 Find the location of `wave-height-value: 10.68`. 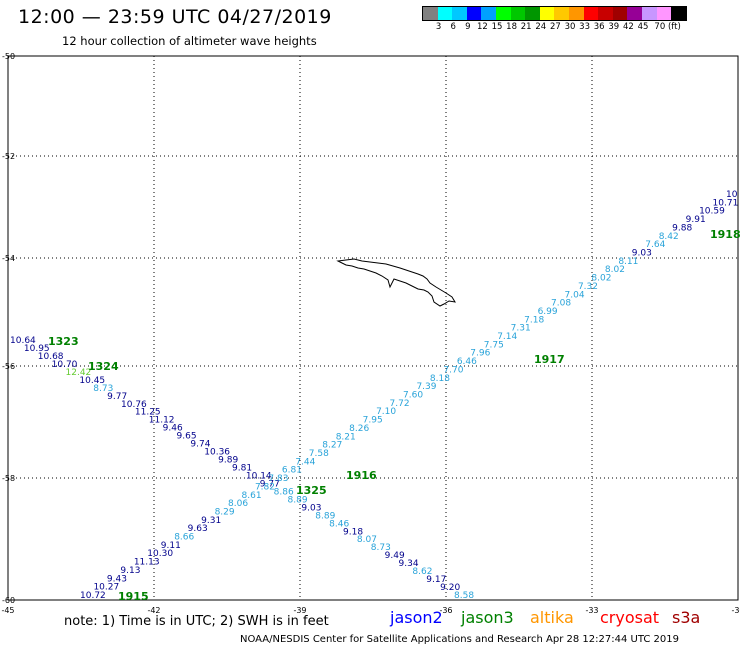

wave-height-value: 10.68 is located at coordinates (51, 357).